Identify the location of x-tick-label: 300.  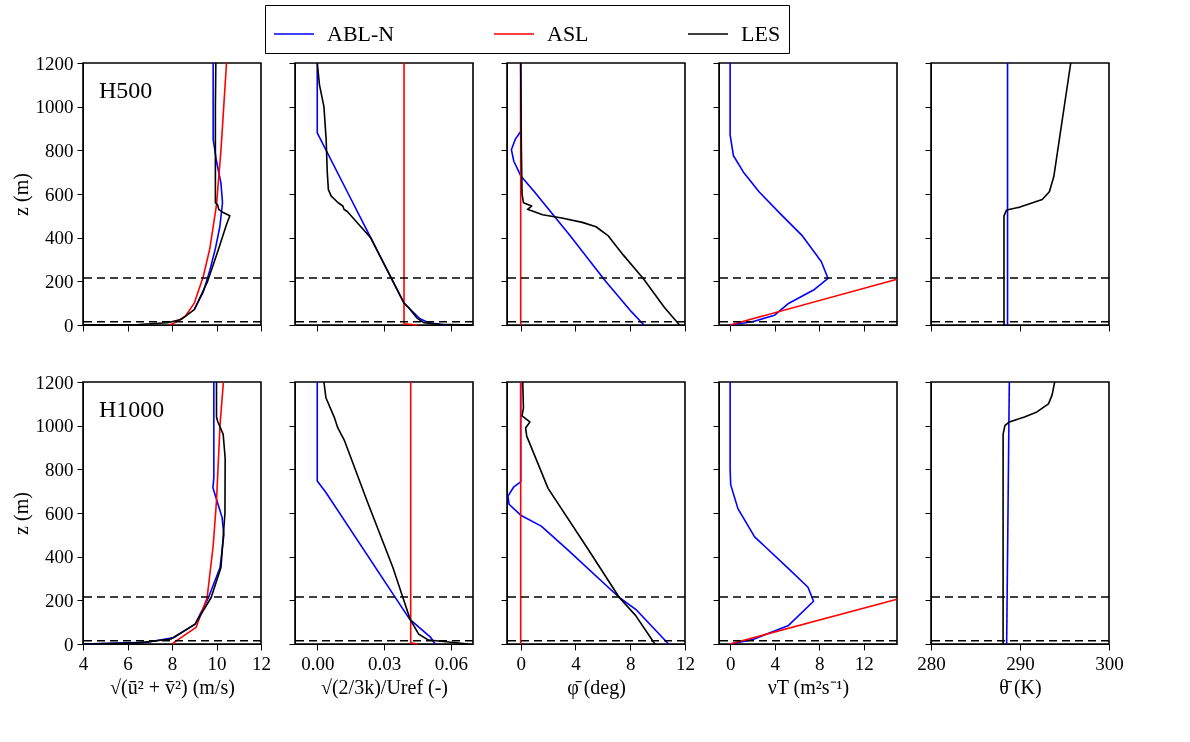
(1109, 663).